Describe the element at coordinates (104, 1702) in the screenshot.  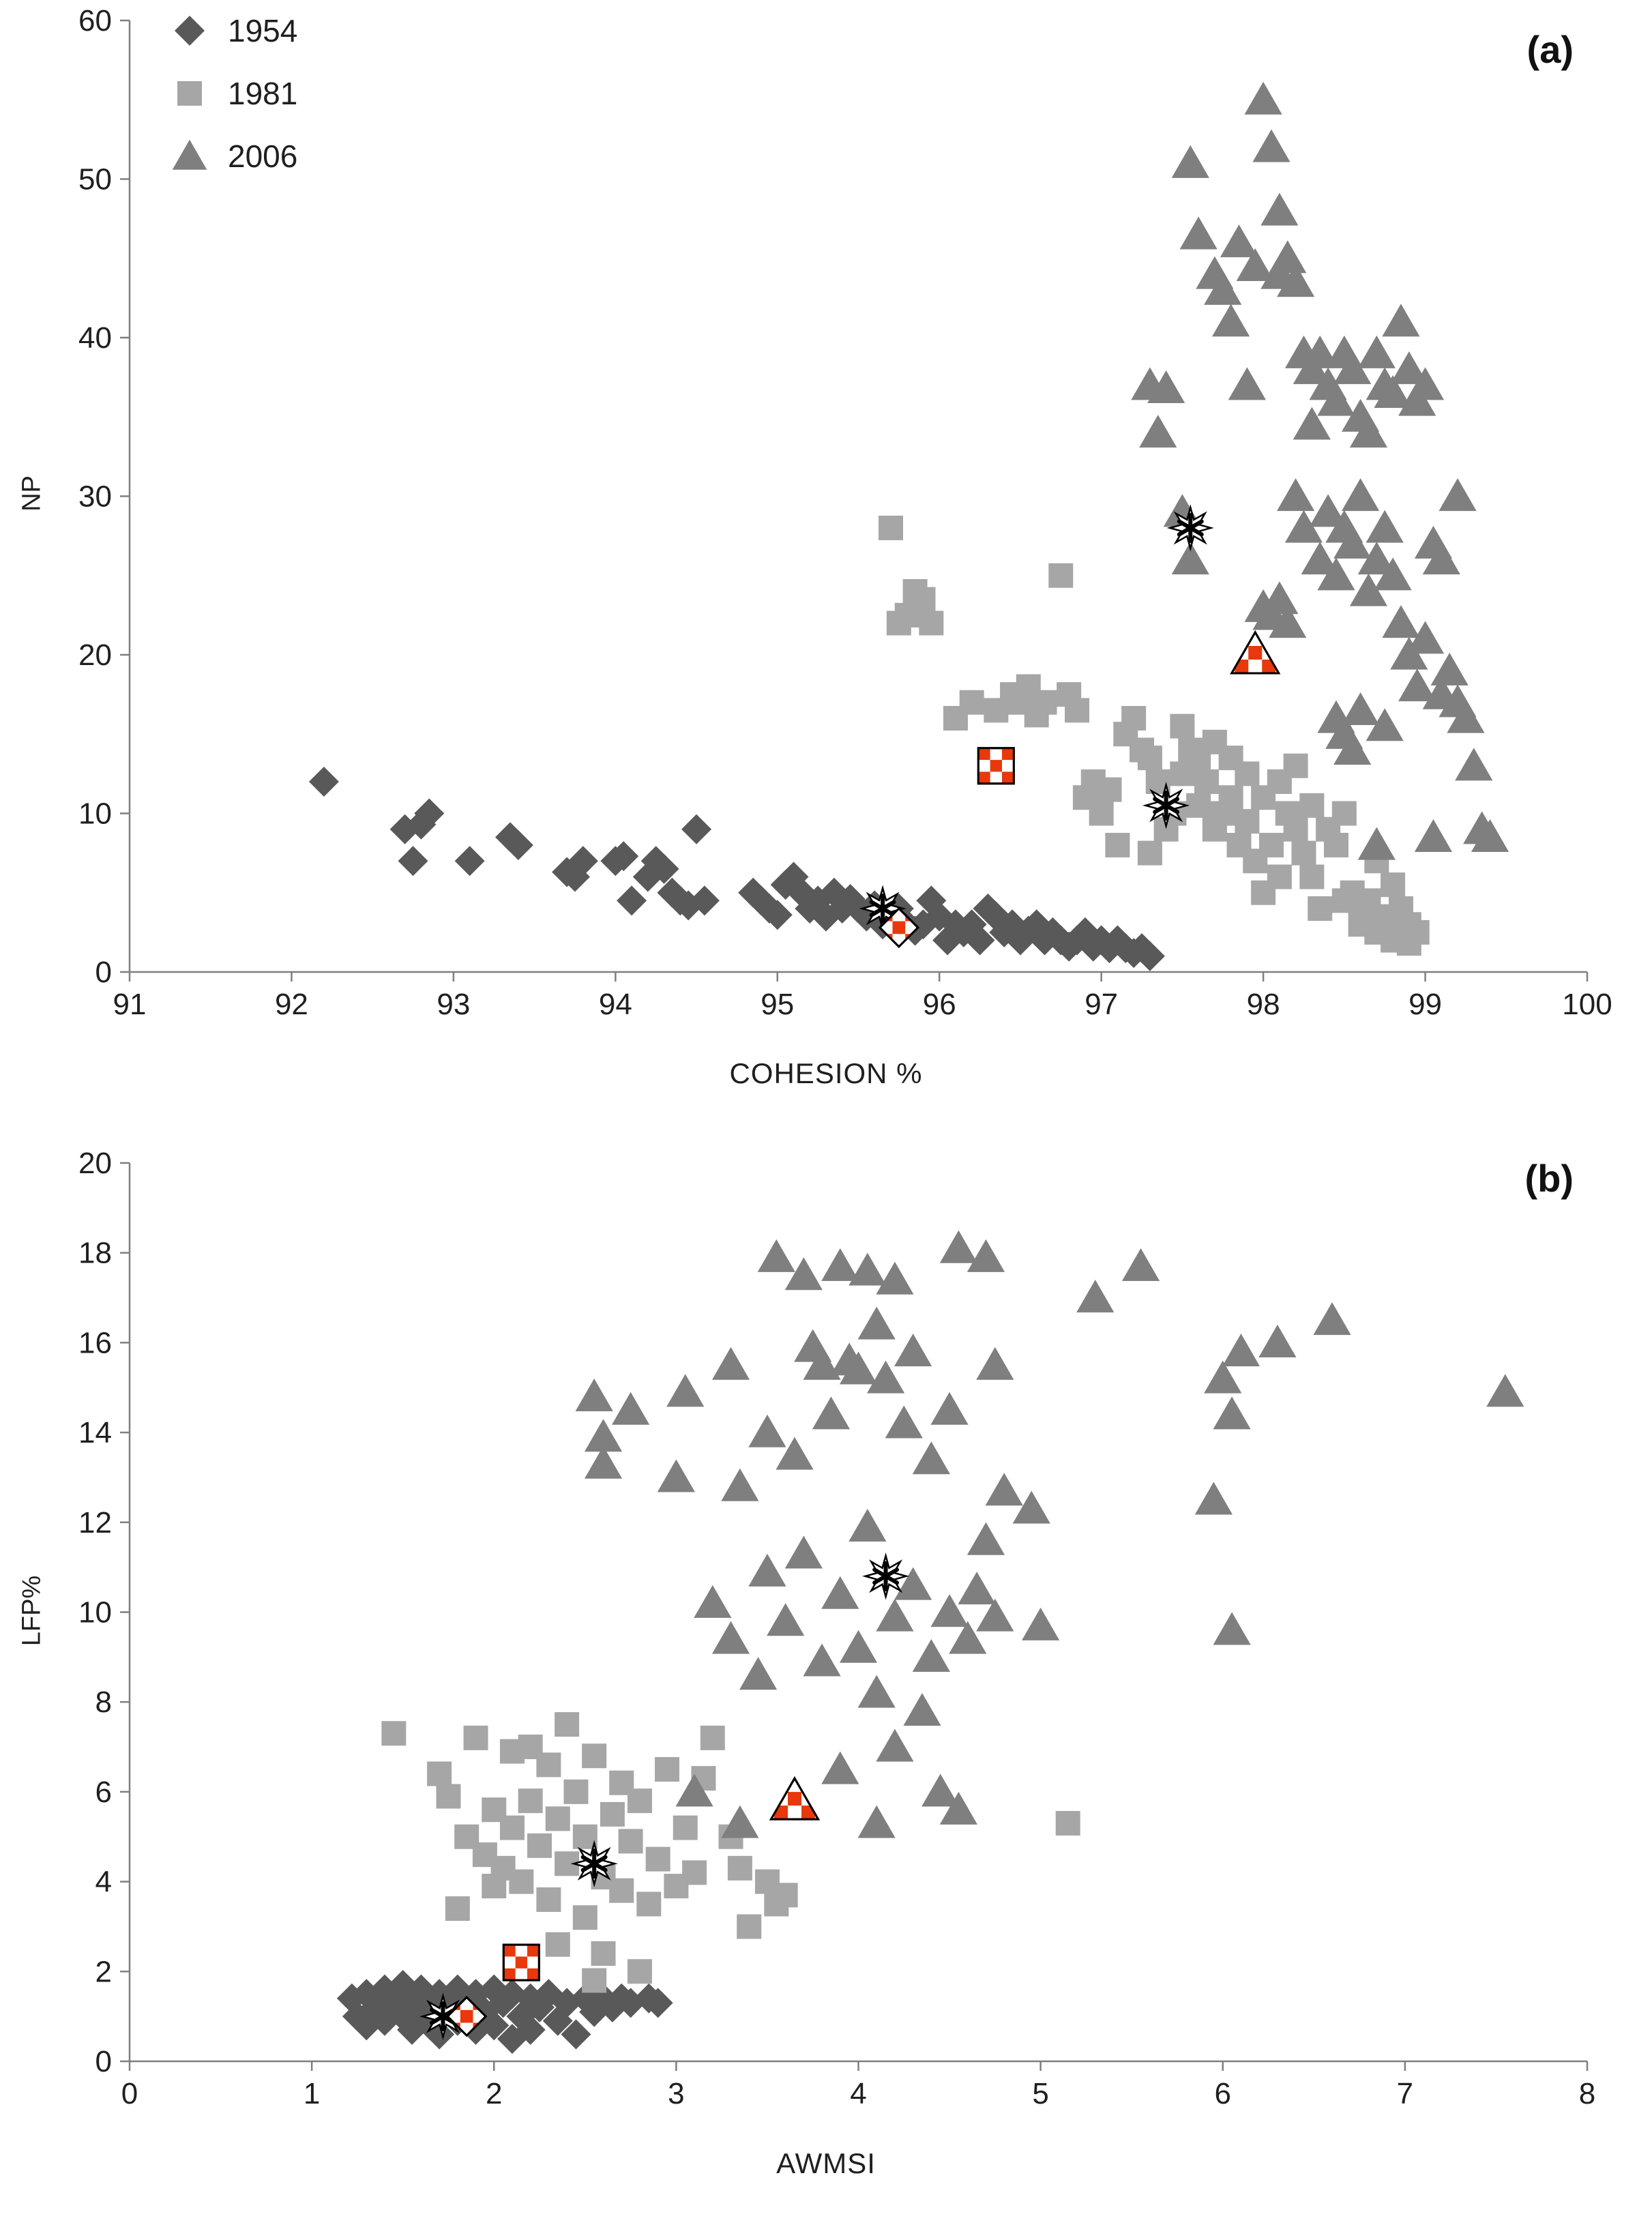
I see `y-tick-label: 8` at that location.